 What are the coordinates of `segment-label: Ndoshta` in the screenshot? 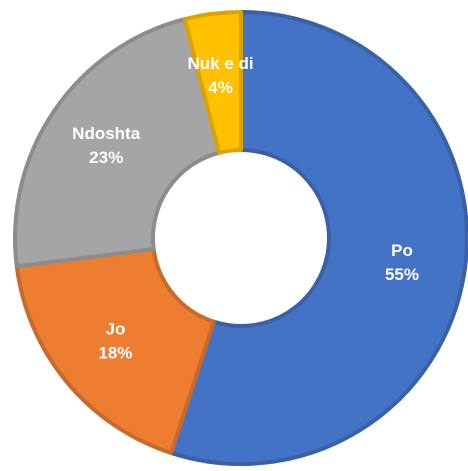 It's located at (106, 133).